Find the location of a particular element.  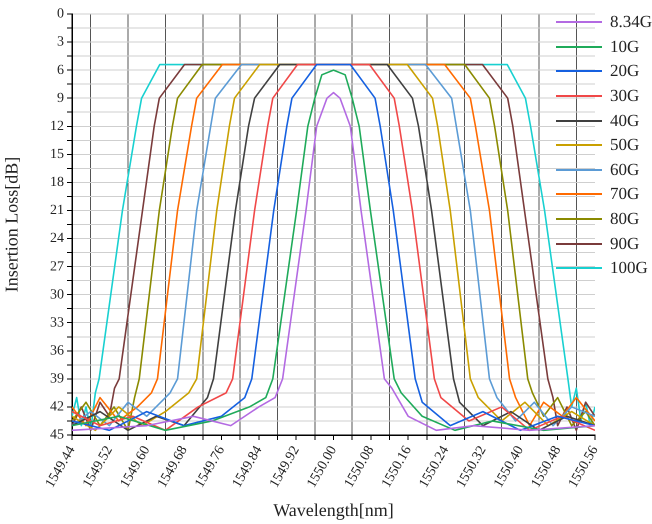

legend-label: 10G is located at coordinates (625, 46).